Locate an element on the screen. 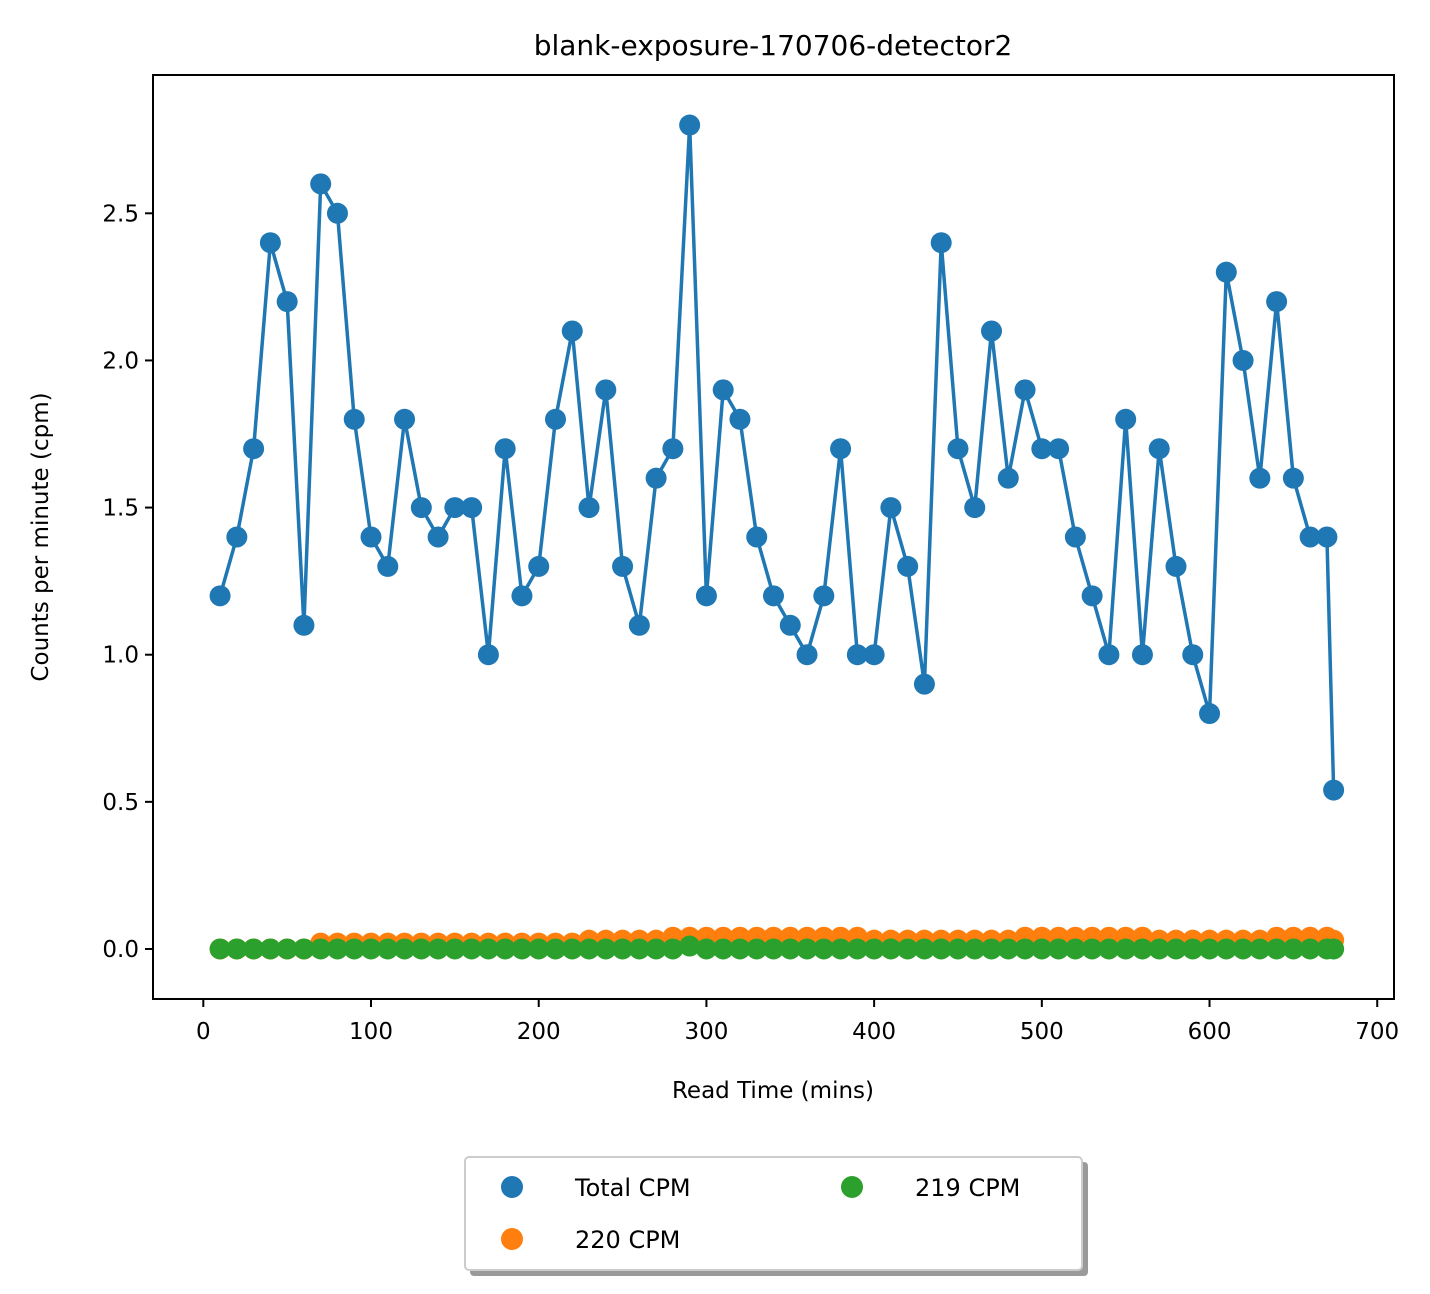 The width and height of the screenshot is (1430, 1294). y-axis-title: Counts per minute (cpm) is located at coordinates (41, 536).